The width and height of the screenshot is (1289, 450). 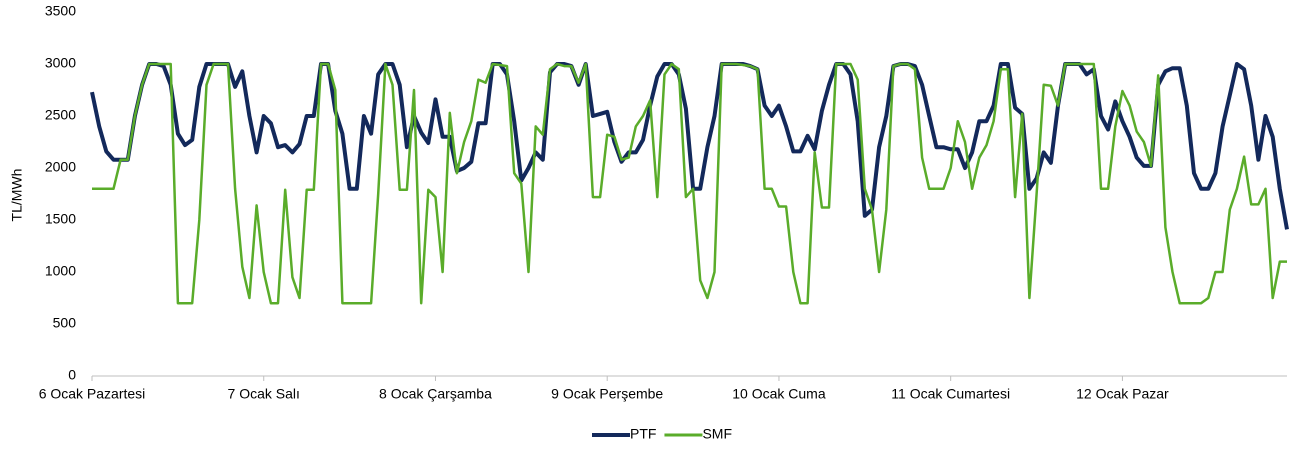 I want to click on y-tick-label: 3500, so click(x=60, y=11).